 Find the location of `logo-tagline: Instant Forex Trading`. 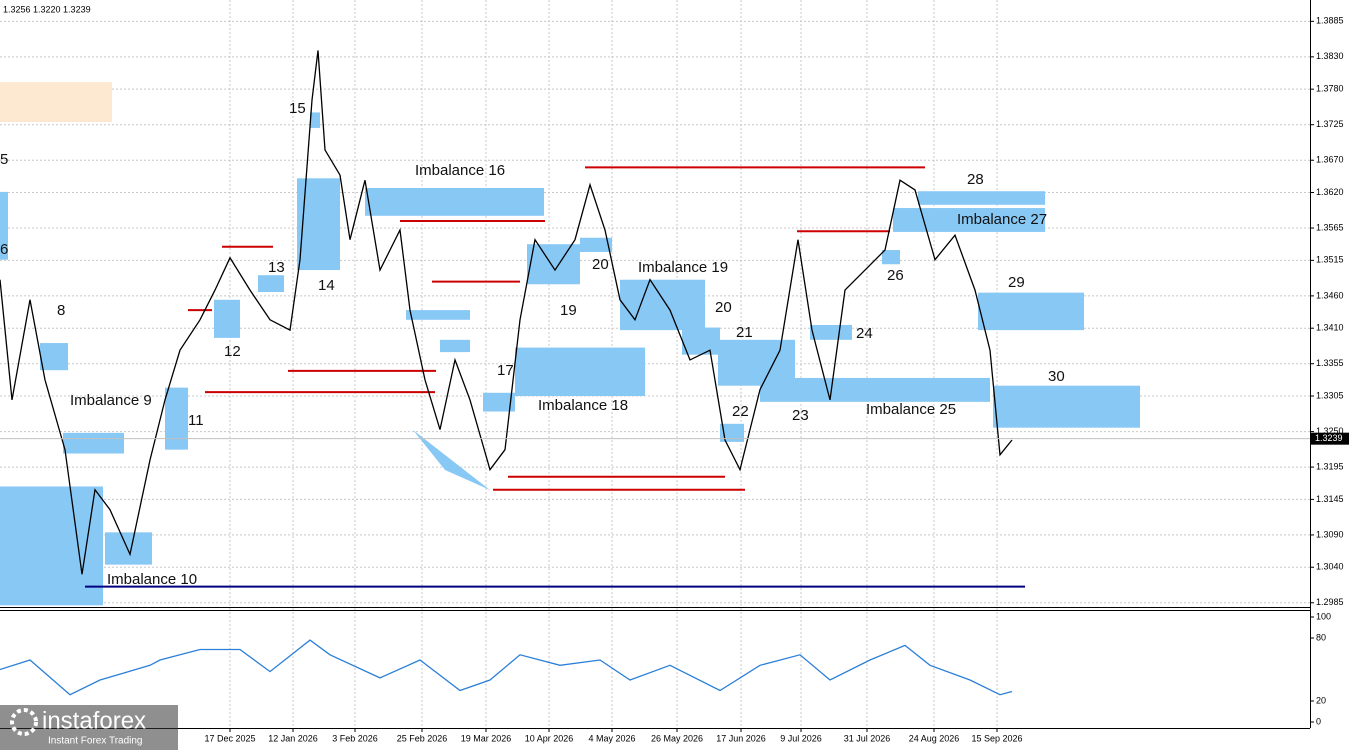

logo-tagline: Instant Forex Trading is located at coordinates (95, 741).